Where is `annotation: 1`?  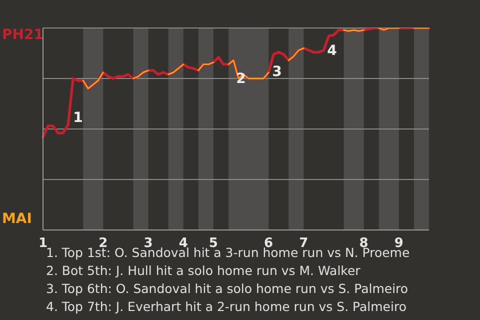
annotation: 1 is located at coordinates (78, 118).